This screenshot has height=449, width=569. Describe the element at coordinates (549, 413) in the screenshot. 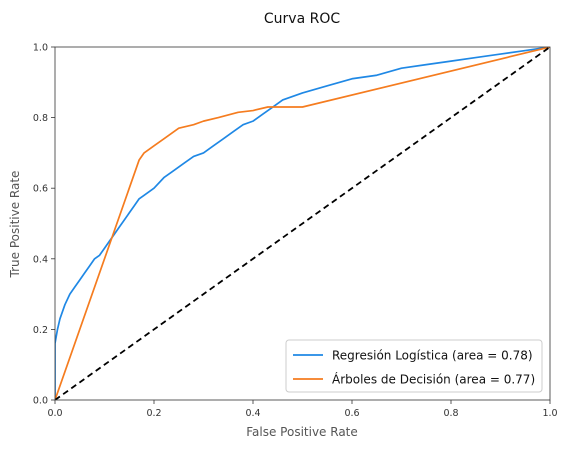

I see `x-tick-label: 1.0` at that location.